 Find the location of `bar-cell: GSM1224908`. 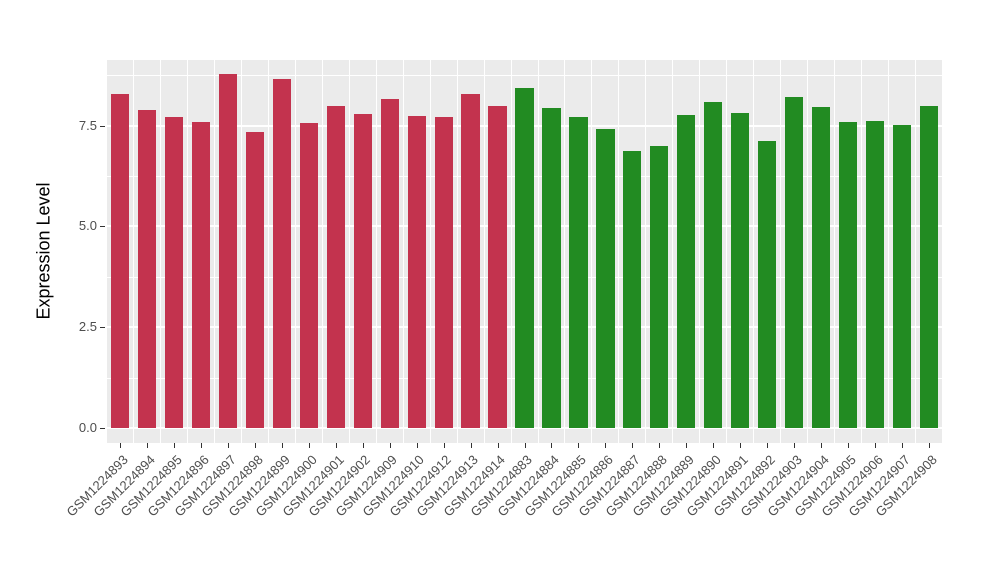

bar-cell: GSM1224908 is located at coordinates (908, 289).